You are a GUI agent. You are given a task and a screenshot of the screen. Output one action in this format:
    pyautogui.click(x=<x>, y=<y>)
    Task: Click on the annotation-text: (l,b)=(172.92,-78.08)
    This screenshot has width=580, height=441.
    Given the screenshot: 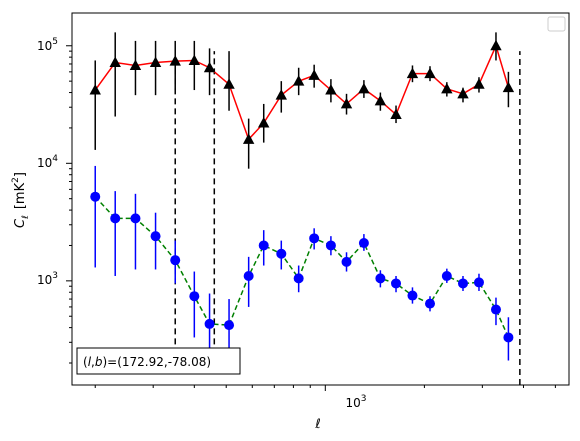 What is the action you would take?
    pyautogui.click(x=147, y=362)
    